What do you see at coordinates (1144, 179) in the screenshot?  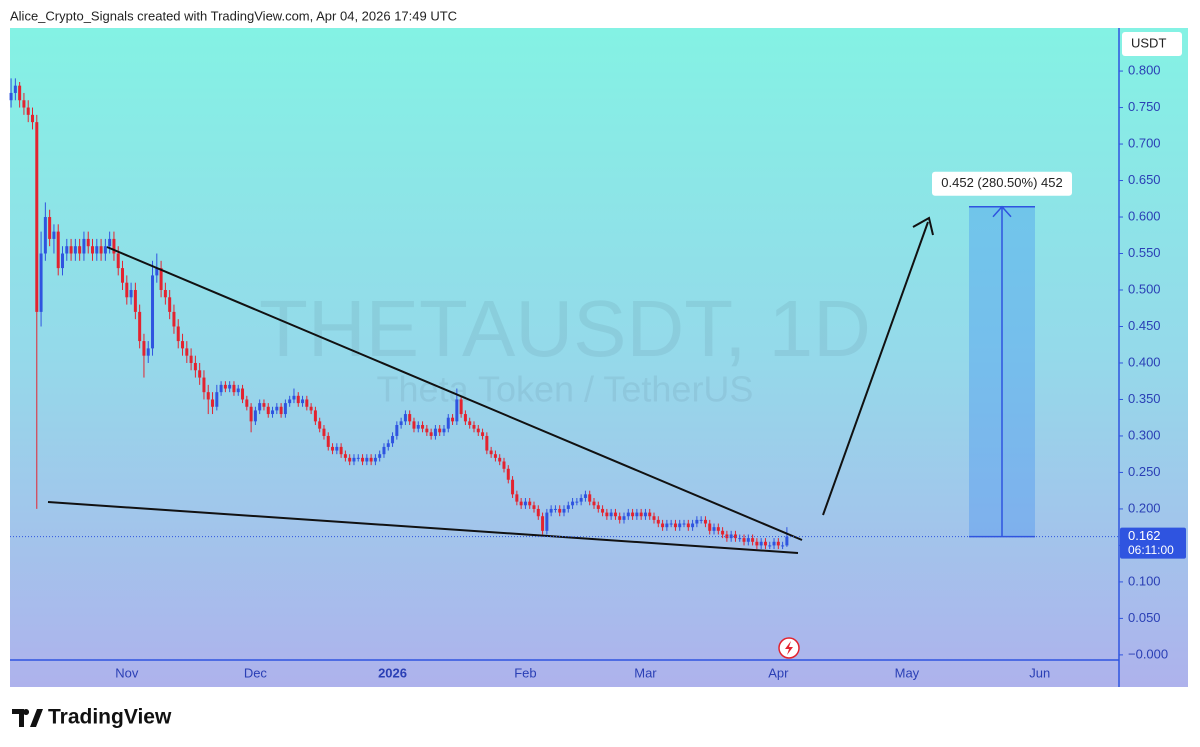 I see `y-tick-label: 0.650` at bounding box center [1144, 179].